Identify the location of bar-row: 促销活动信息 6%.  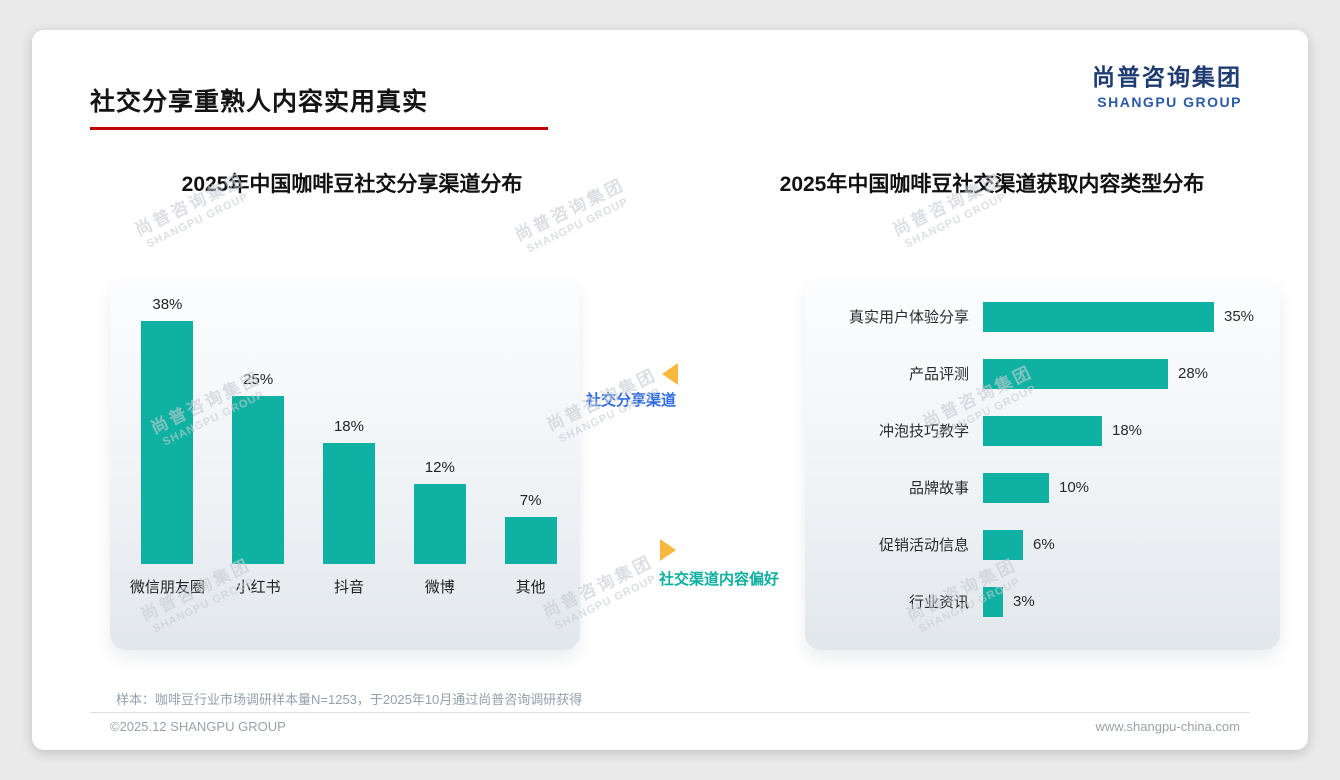
(1049, 544).